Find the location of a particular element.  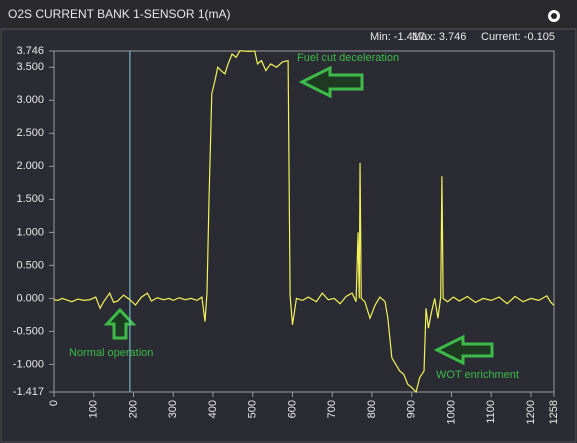

y-tick-label: 3.746 is located at coordinates (30, 51).